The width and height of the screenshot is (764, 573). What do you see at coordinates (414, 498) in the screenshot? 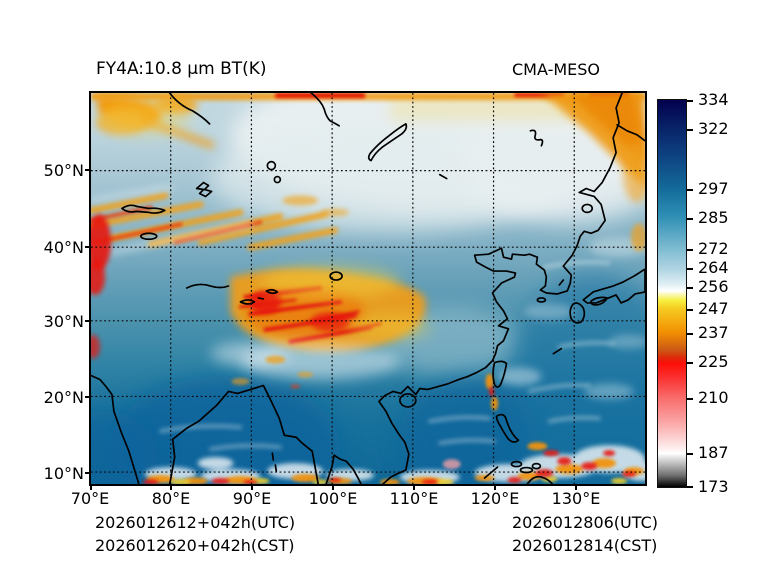
I see `x-tick-110E: 110°E` at bounding box center [414, 498].